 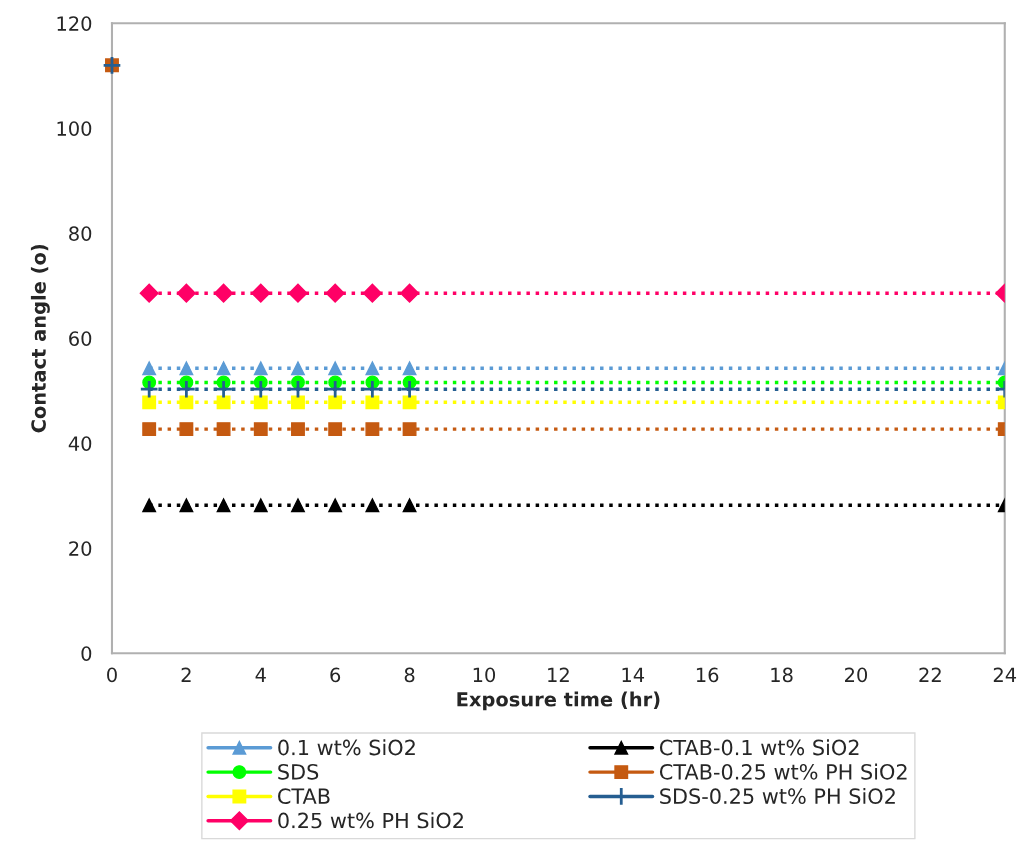 What do you see at coordinates (783, 771) in the screenshot?
I see `legend-label: CTAB-0.25 wt% PH SiO2` at bounding box center [783, 771].